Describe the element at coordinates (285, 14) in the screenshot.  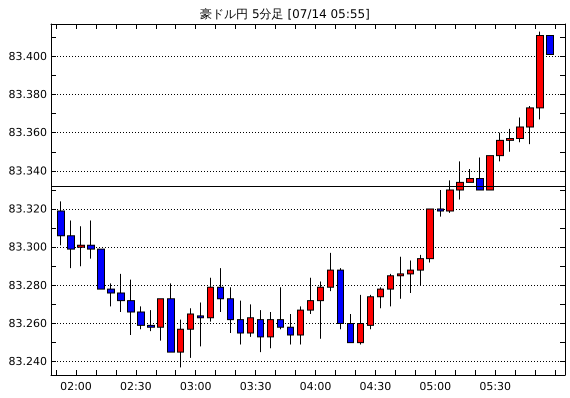
I see `chart-title: 豪ドル円 5分足 [07/14 05:55]` at that location.